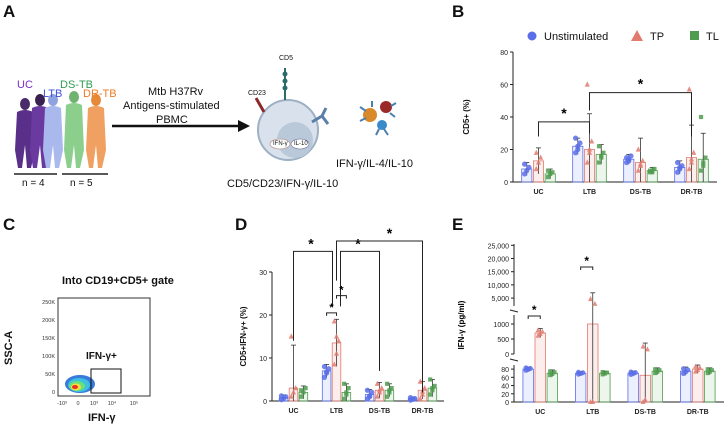  Describe the element at coordinates (283, 184) in the screenshot. I see `caption-cell: CD5/CD23/IFN-γ/IL-10` at that location.